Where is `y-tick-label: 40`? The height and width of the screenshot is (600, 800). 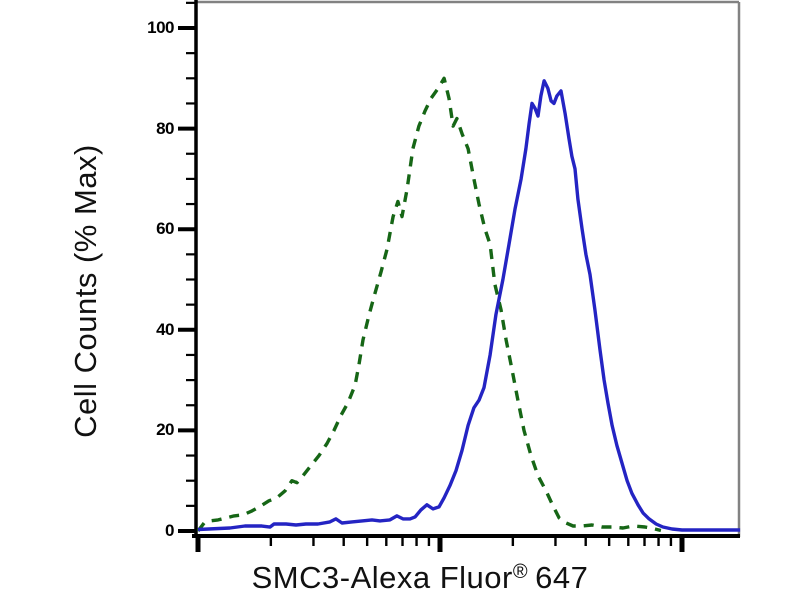 y-tick-label: 40 is located at coordinates (165, 329).